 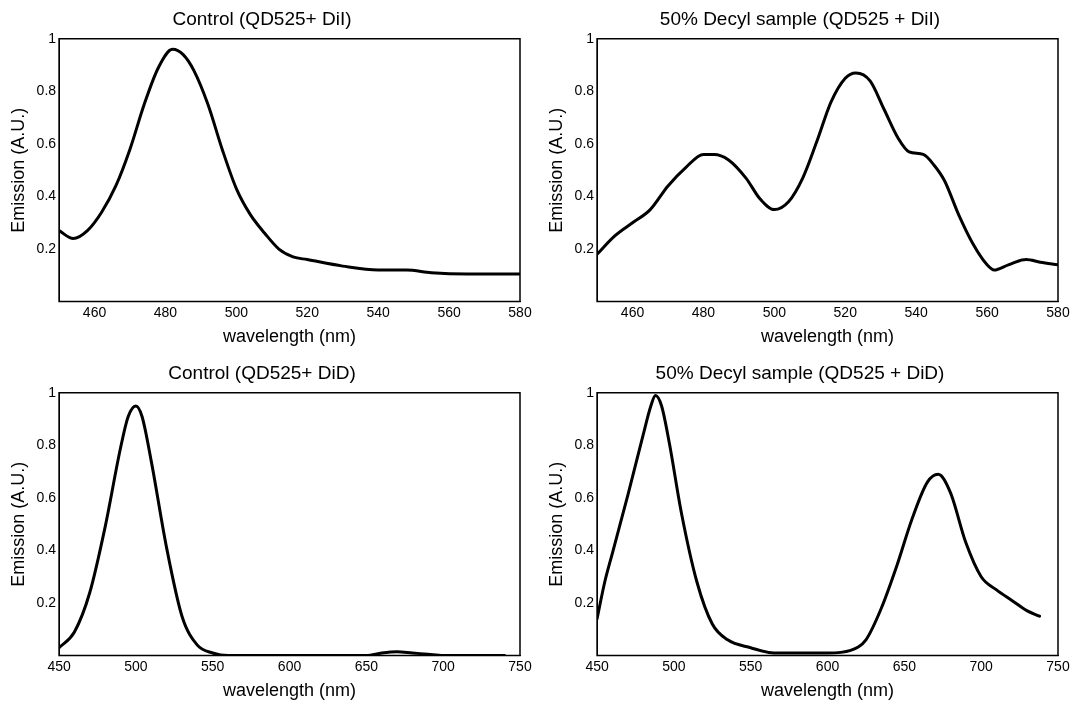 I want to click on chart-title: 50% Decyl sample (QD525 + DiI), so click(x=800, y=18).